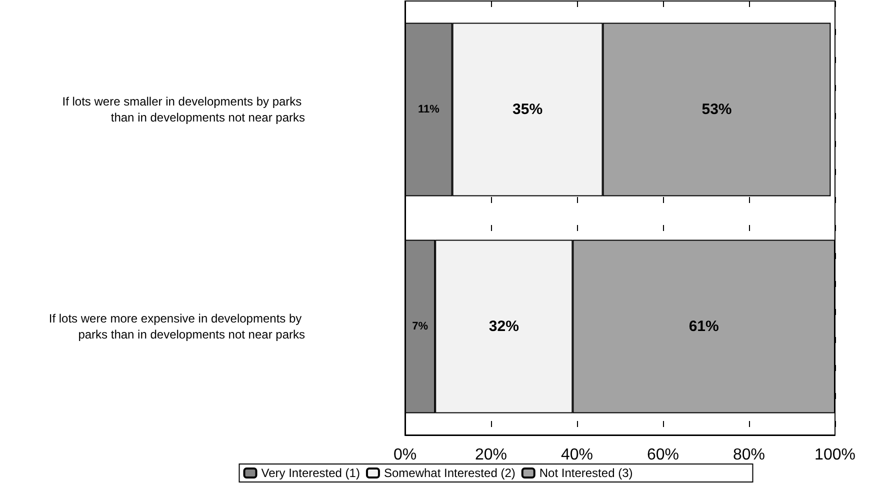  What do you see at coordinates (527, 109) in the screenshot?
I see `data-label: 35%` at bounding box center [527, 109].